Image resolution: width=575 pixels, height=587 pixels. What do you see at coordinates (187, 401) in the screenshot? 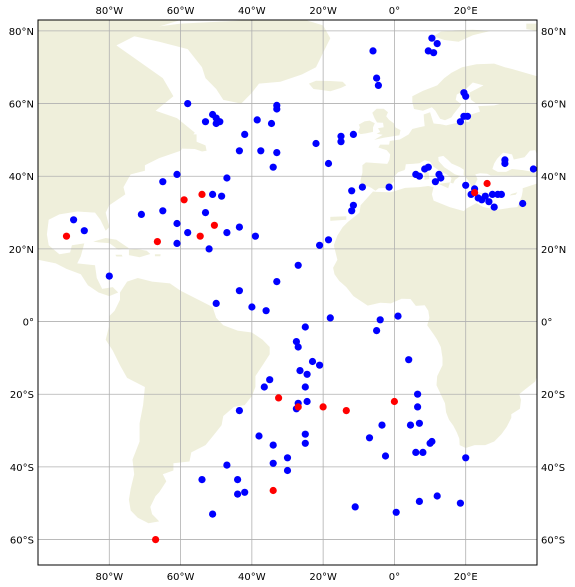
I see `south-america-shape` at bounding box center [187, 401].